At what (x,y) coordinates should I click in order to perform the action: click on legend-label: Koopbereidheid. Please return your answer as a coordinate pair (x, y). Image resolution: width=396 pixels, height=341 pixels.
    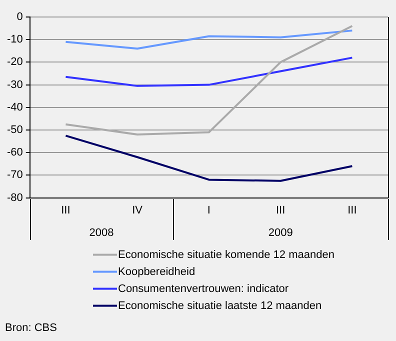
    Looking at the image, I should click on (157, 272).